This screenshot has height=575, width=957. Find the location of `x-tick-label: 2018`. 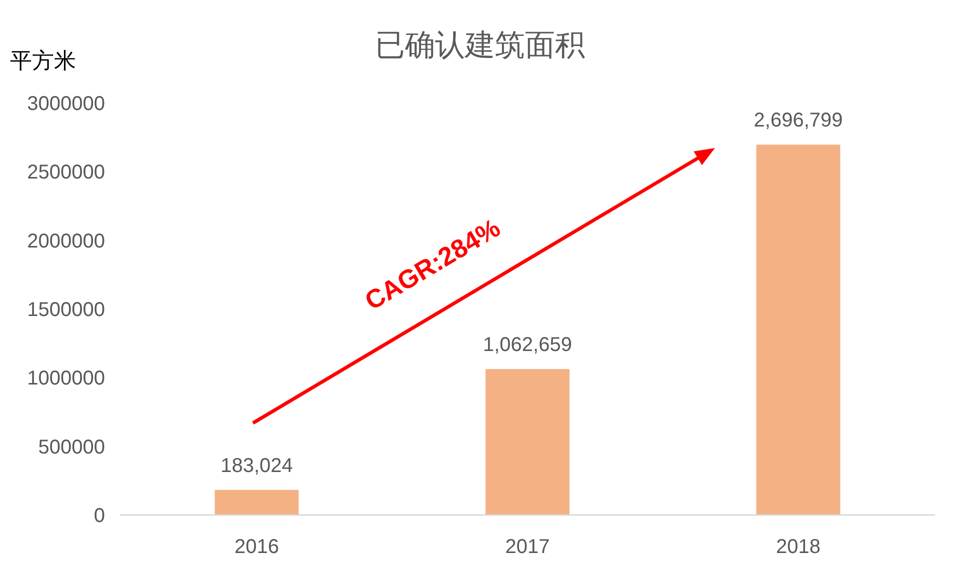

x-tick-label: 2018 is located at coordinates (798, 547).